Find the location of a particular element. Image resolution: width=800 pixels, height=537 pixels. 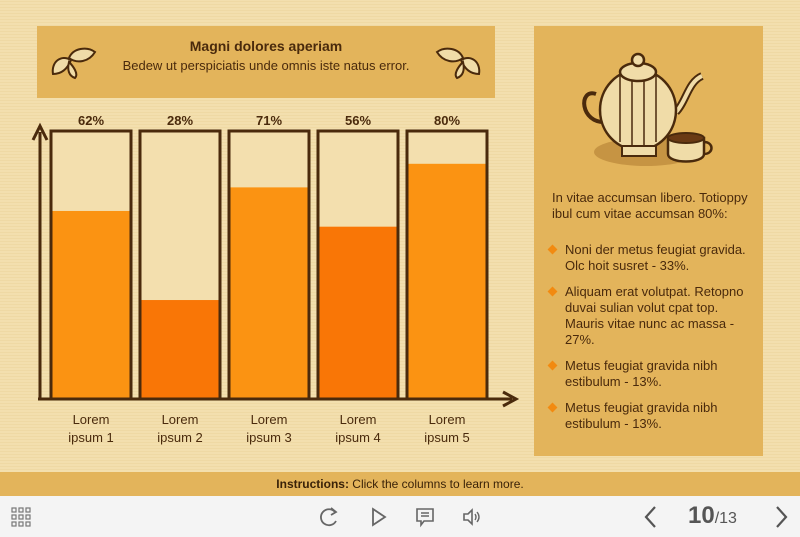

category-label: ipsum 3 is located at coordinates (269, 437).